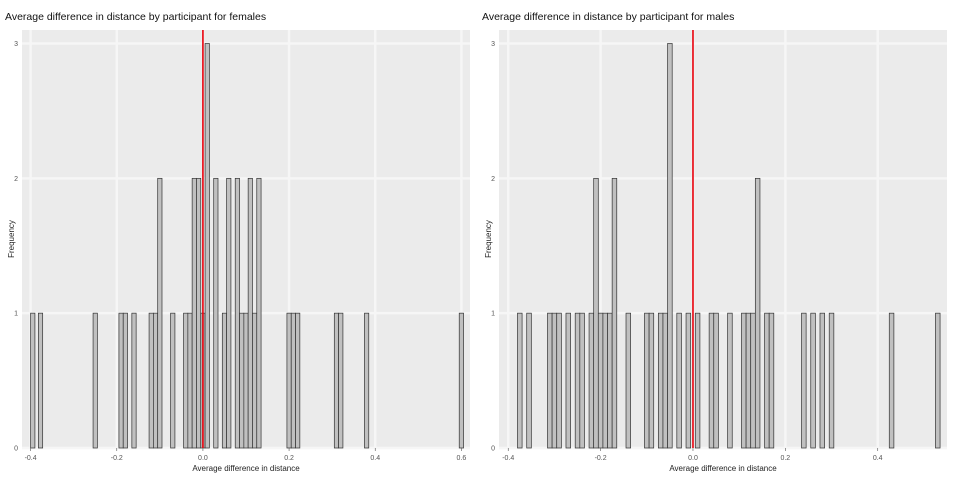 The height and width of the screenshot is (486, 954). I want to click on x-tick-label: 0.6, so click(462, 458).